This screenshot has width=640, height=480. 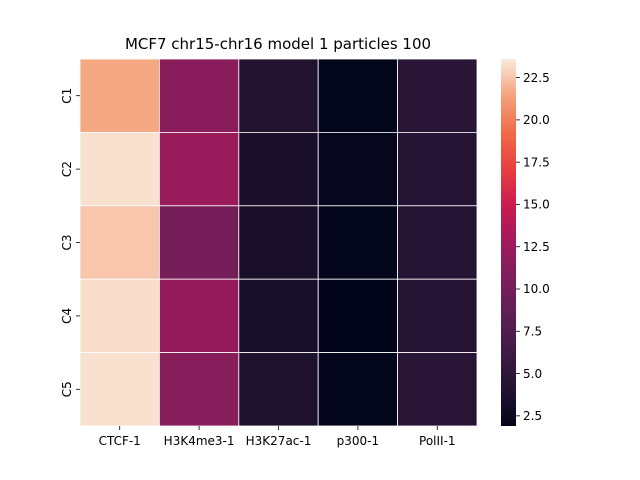 I want to click on column-label: CTCF-1, so click(x=120, y=441).